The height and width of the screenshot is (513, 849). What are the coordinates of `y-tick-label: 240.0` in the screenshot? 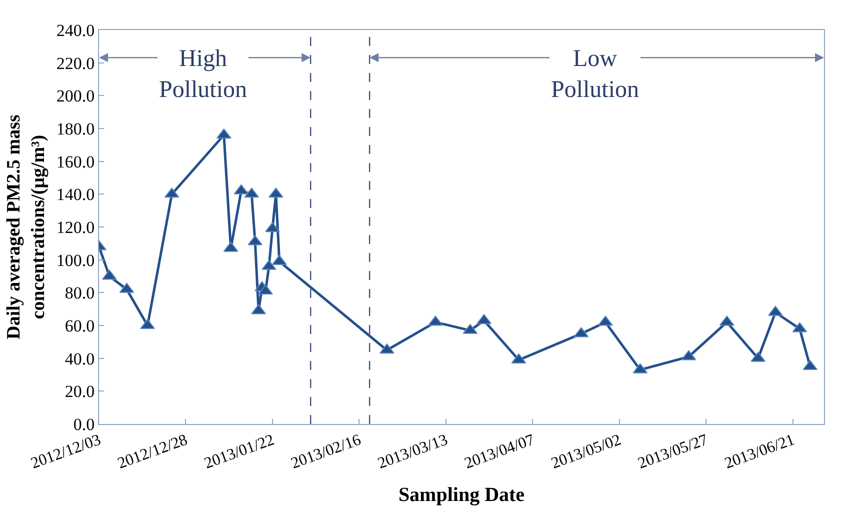 It's located at (75, 30).